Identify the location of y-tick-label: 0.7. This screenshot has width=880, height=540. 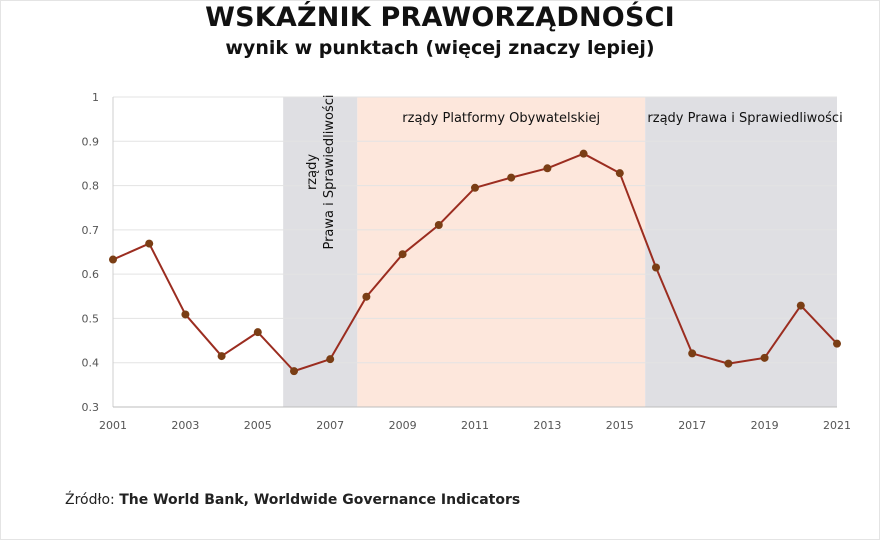
(91, 230).